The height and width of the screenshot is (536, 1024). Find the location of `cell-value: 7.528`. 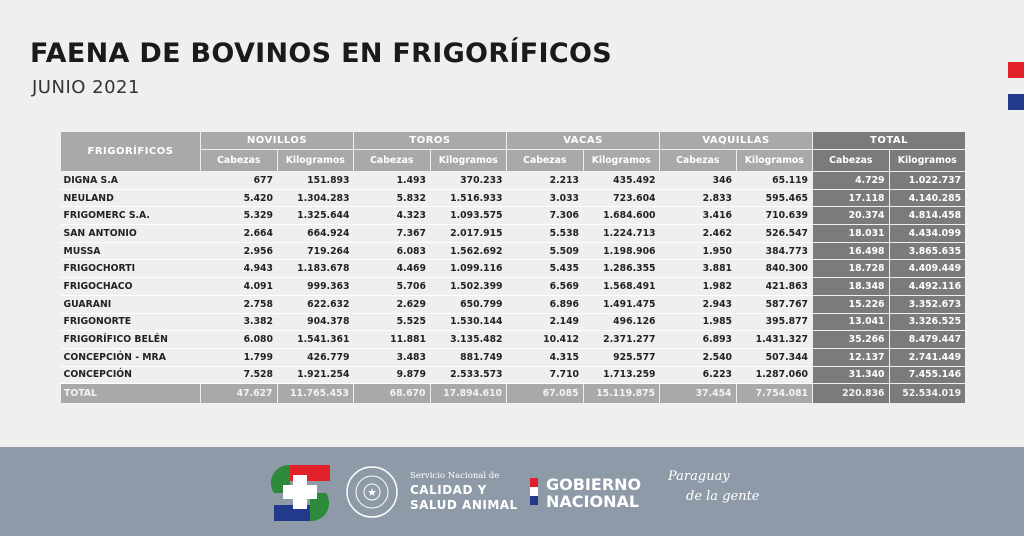

cell-value: 7.528 is located at coordinates (238, 375).